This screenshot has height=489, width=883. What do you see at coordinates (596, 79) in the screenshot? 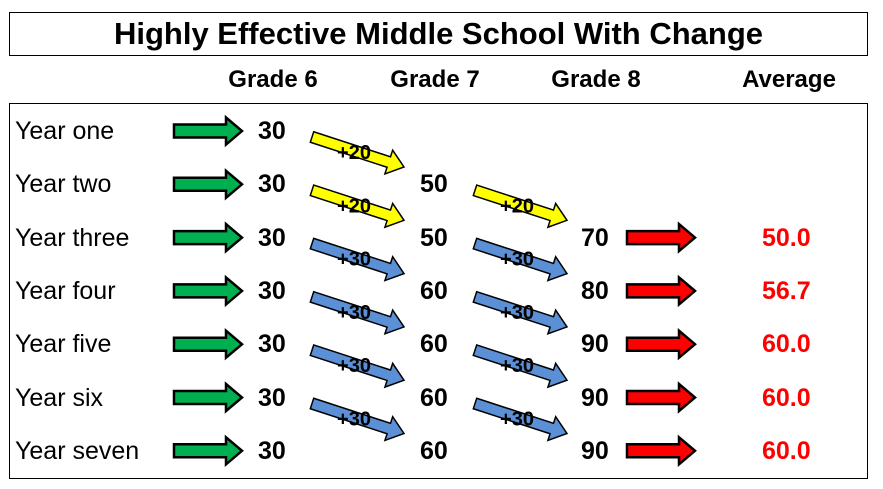
I see `header-grade-8: Grade 8` at bounding box center [596, 79].